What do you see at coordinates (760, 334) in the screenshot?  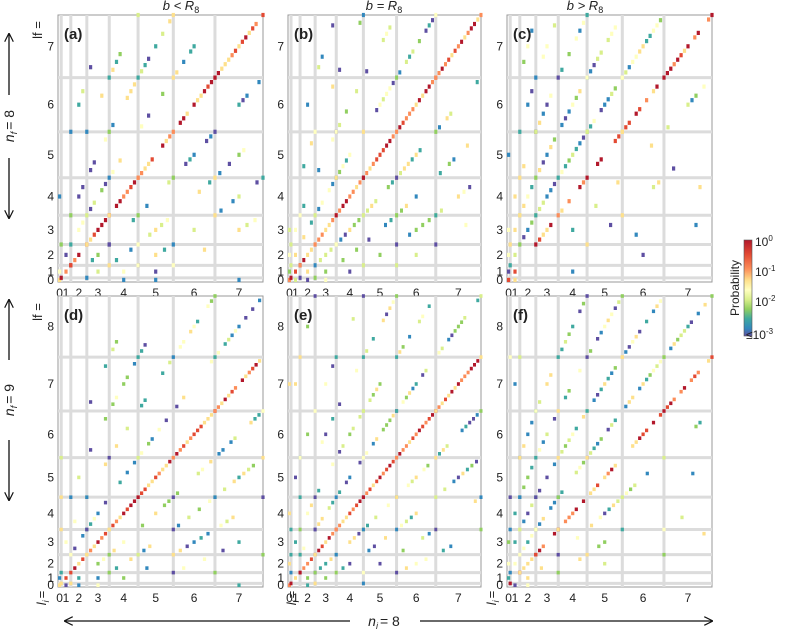 I see `colorbar-tick-4: ≤10-3` at bounding box center [760, 334].